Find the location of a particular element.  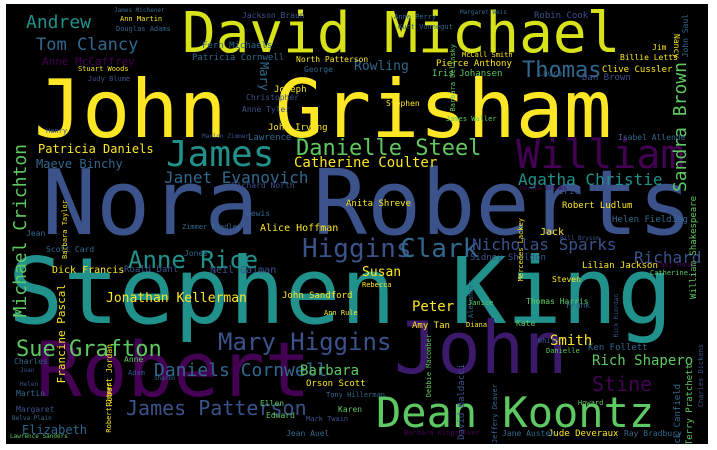

word-ken-follett: Ken Follett is located at coordinates (618, 348).